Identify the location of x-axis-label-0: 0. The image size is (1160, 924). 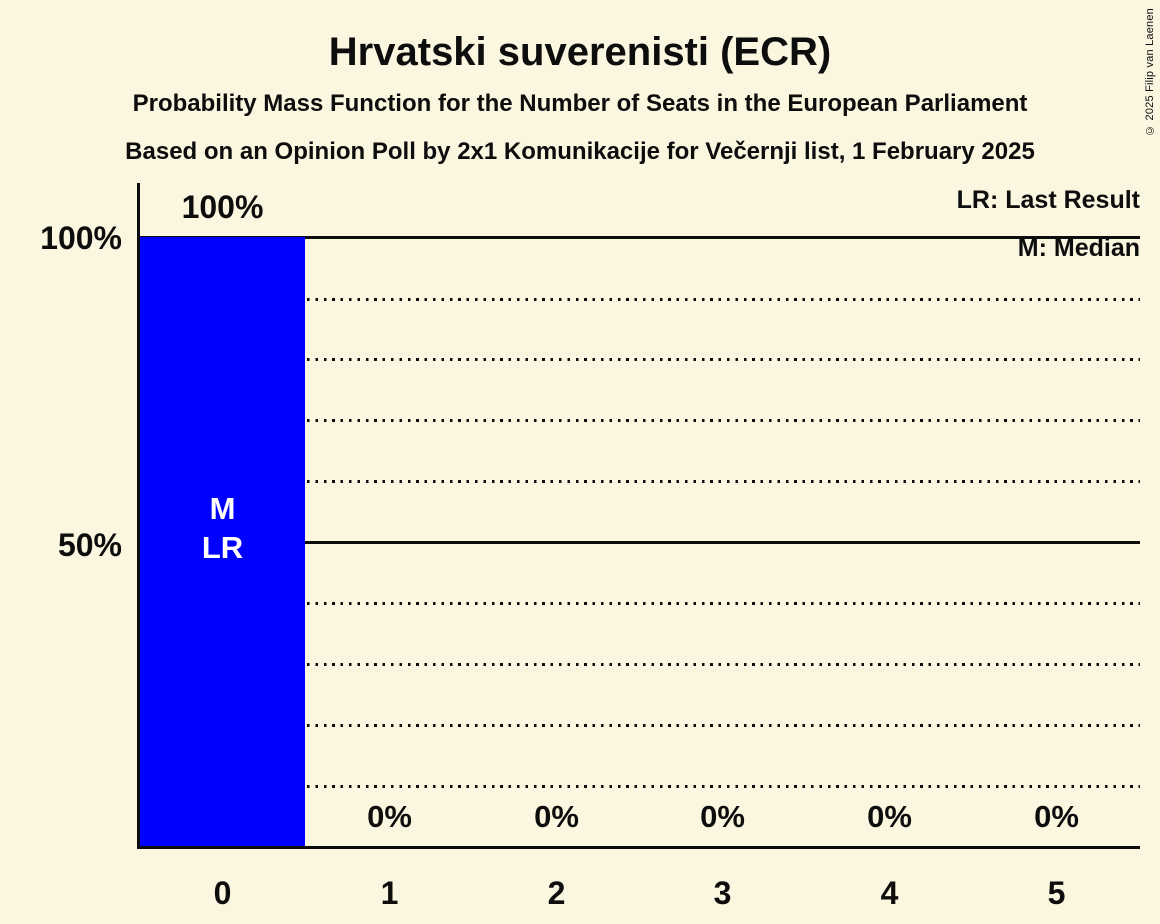
(222, 893).